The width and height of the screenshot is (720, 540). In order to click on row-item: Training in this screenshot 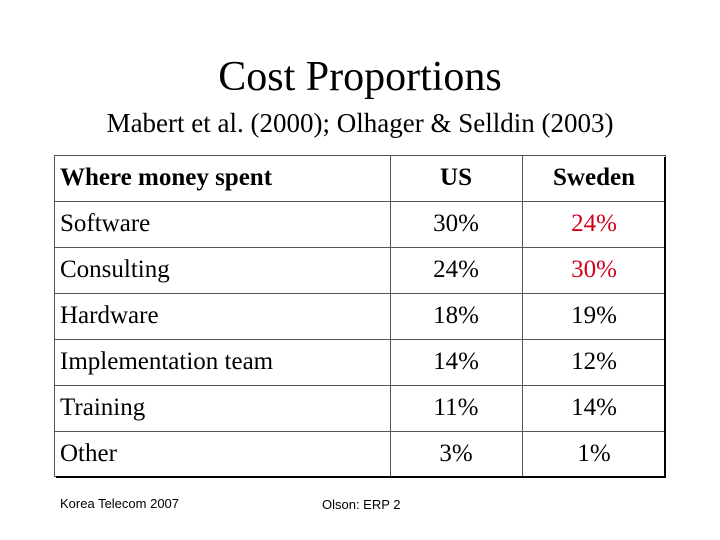, I will do `click(103, 407)`.